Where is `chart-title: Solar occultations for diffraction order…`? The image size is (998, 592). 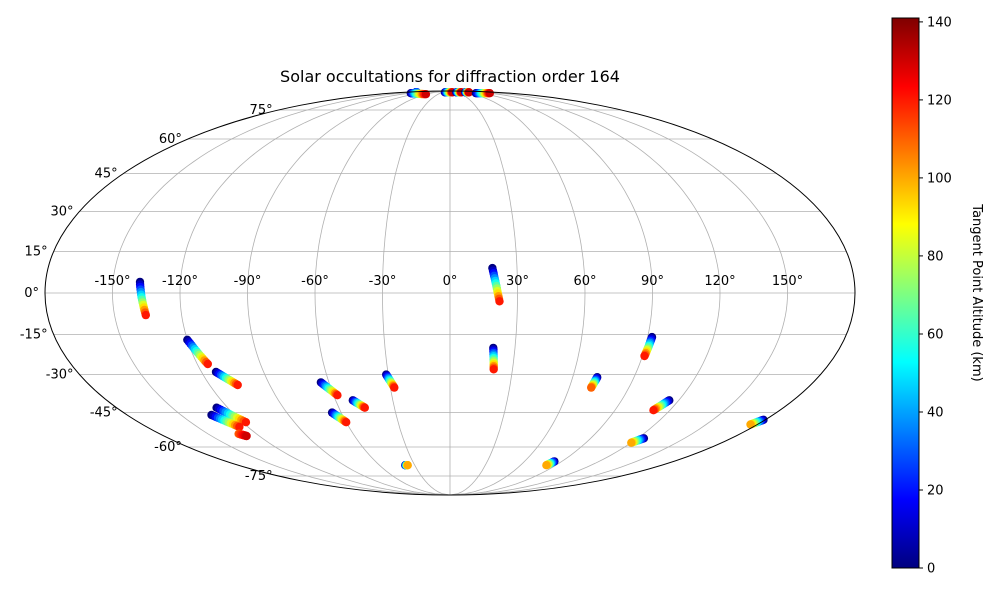 chart-title: Solar occultations for diffraction order… is located at coordinates (450, 76).